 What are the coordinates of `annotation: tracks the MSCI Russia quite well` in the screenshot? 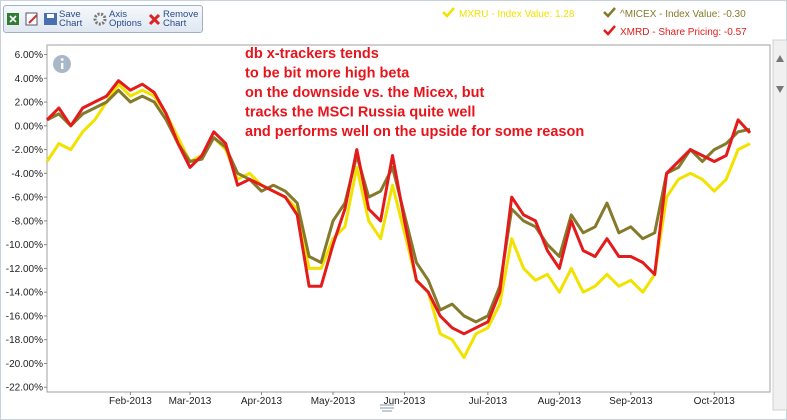 It's located at (360, 113).